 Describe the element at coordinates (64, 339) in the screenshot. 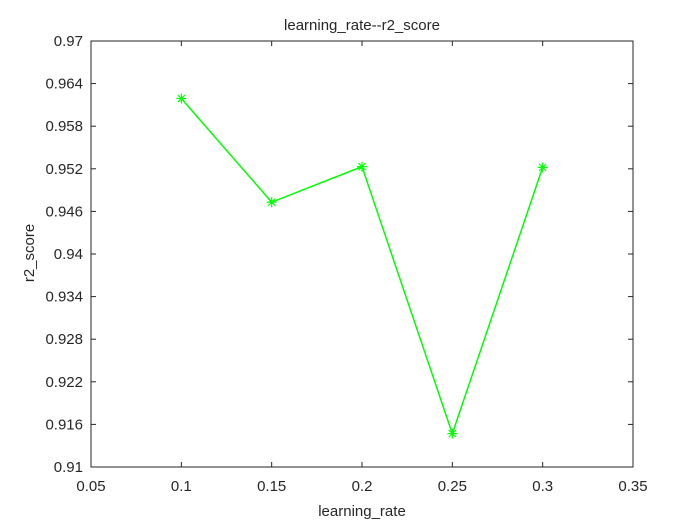

I see `y-tick-label: 0.928` at that location.